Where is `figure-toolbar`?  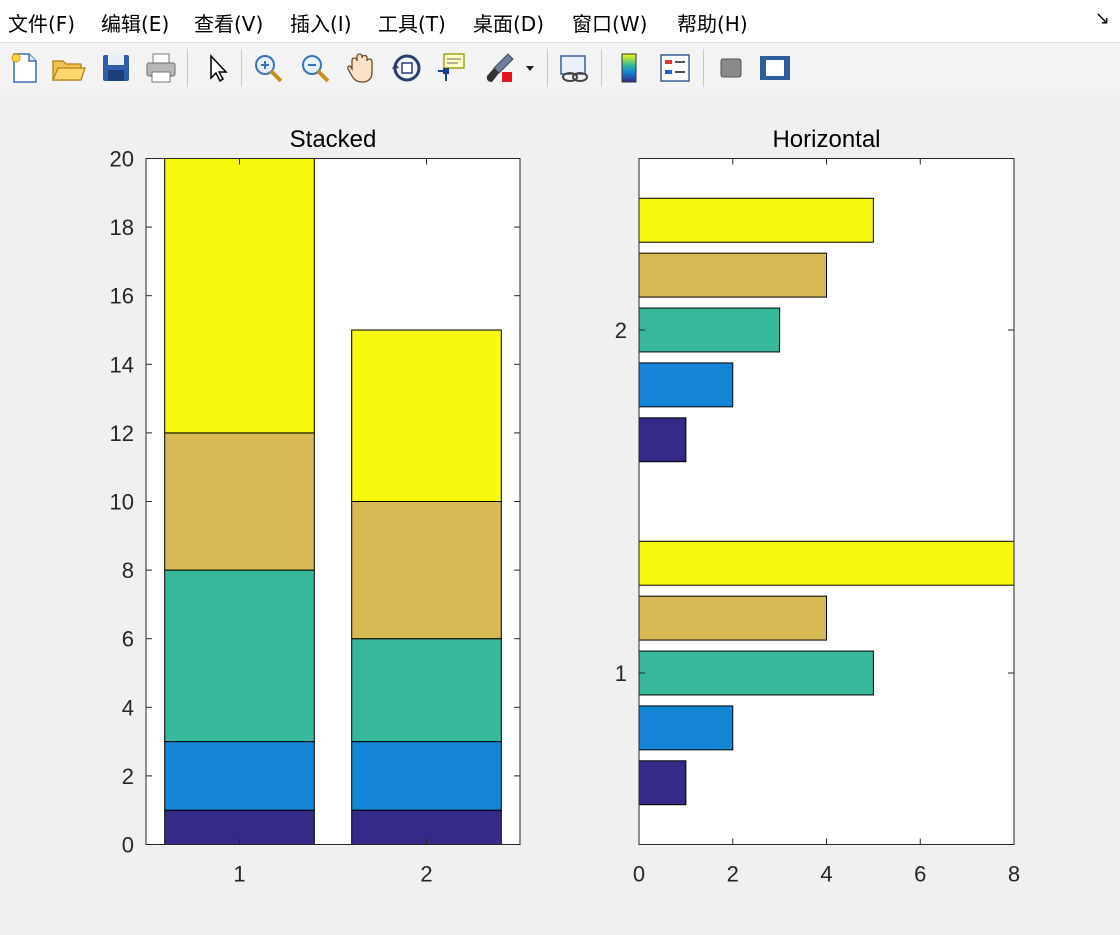
figure-toolbar is located at coordinates (560, 69).